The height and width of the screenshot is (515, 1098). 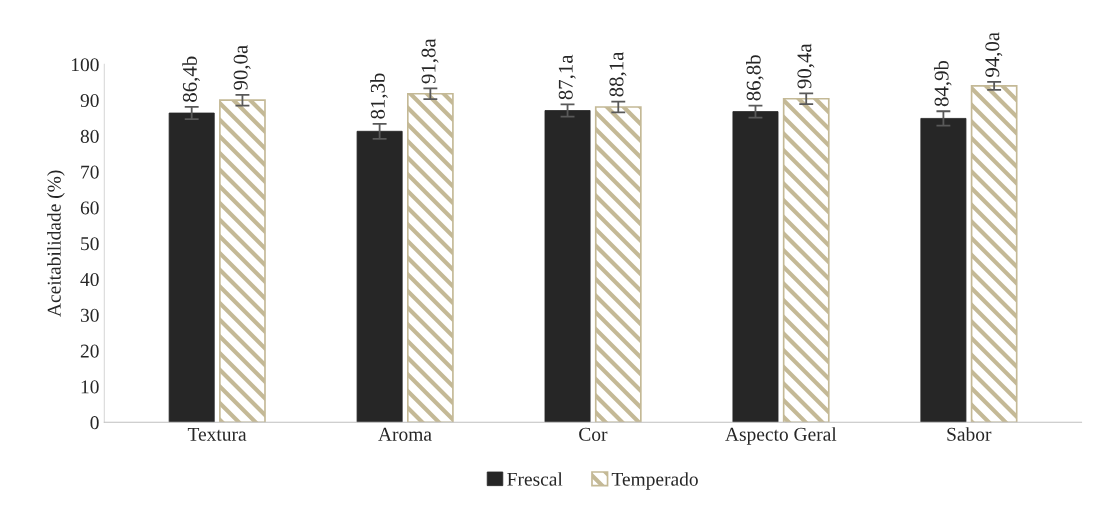 What do you see at coordinates (781, 436) in the screenshot?
I see `x-tick-label: Aspecto Geral` at bounding box center [781, 436].